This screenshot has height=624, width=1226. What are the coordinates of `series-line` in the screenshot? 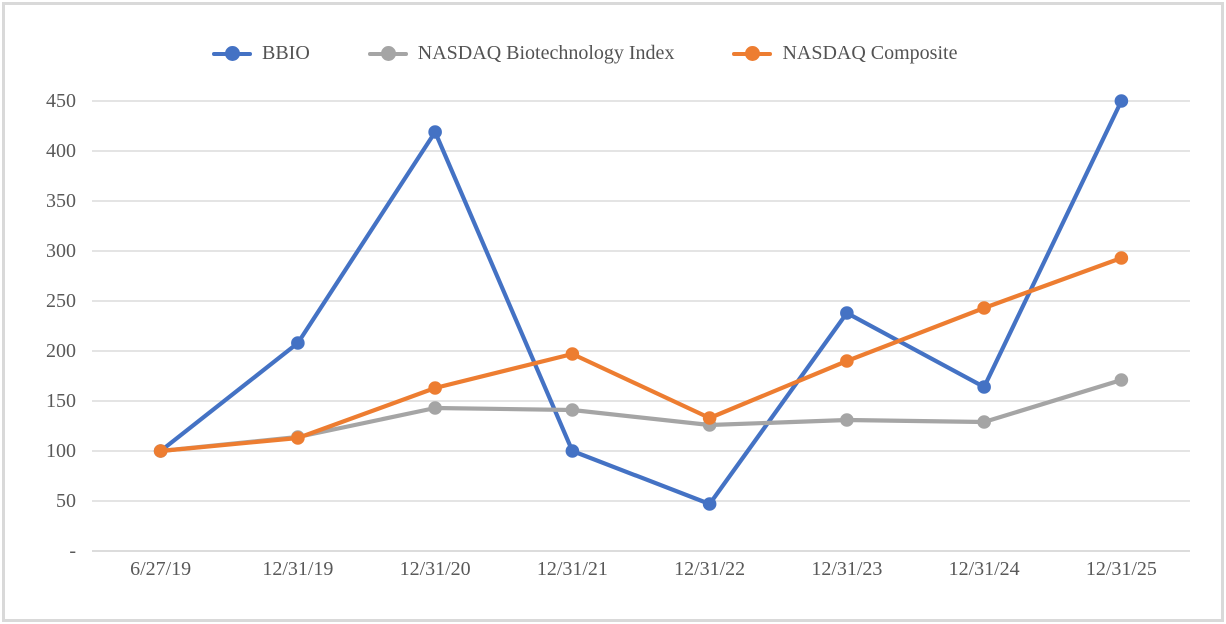 It's located at (641, 415).